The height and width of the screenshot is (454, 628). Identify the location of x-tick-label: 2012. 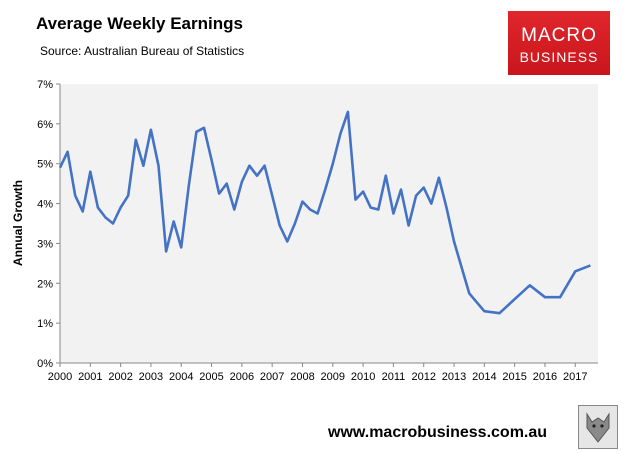
(423, 377).